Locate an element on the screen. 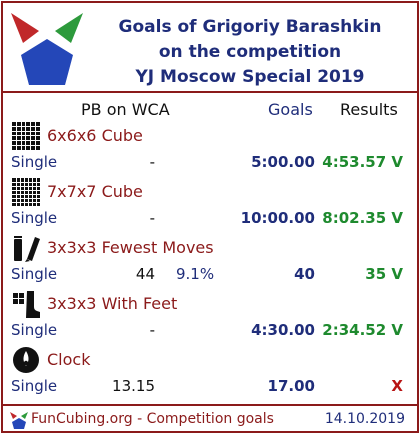 Image resolution: width=420 pixels, height=434 pixels. result-value: 35 V is located at coordinates (384, 274).